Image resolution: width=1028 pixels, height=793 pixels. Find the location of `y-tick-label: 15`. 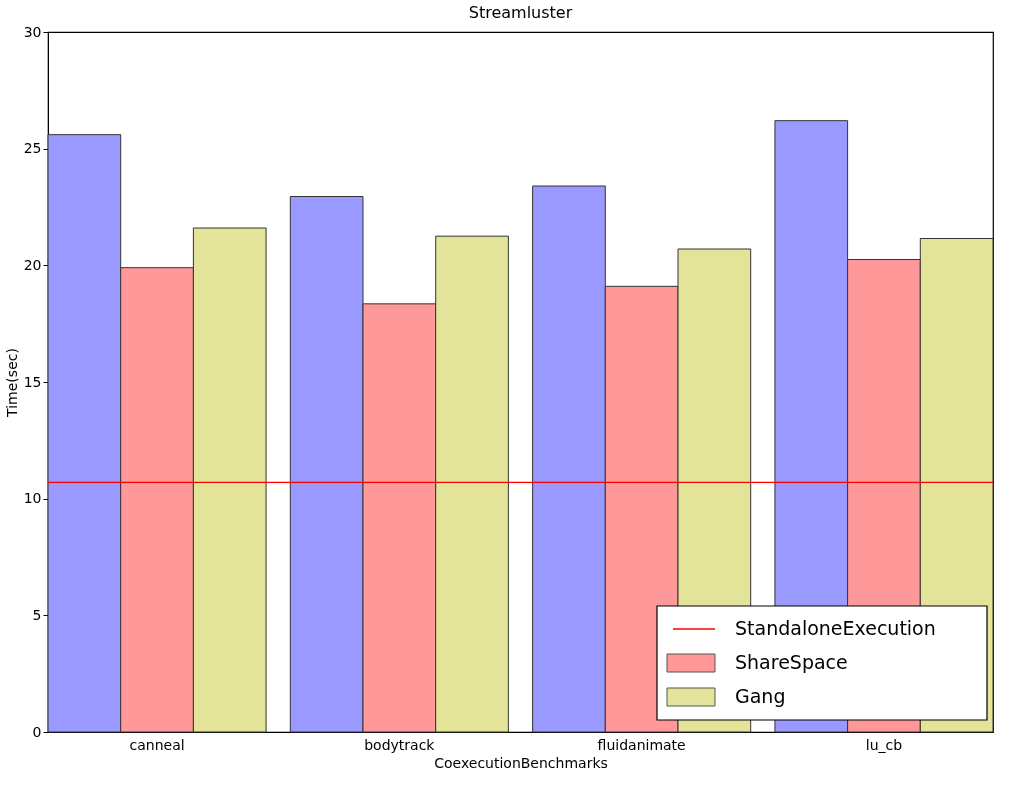

y-tick-label: 15 is located at coordinates (32, 381).